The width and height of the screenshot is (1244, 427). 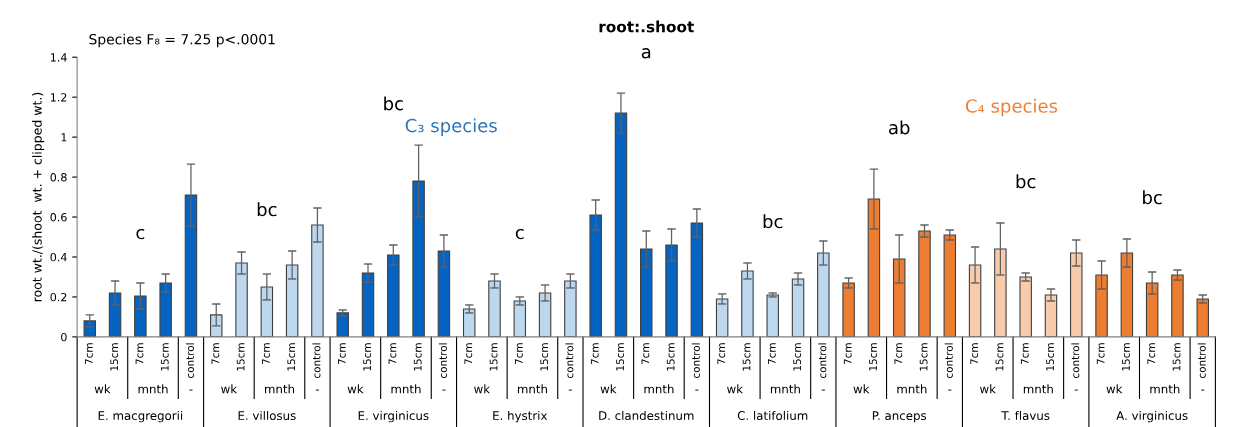 I want to click on text: E. macgregorii, so click(x=140, y=416).